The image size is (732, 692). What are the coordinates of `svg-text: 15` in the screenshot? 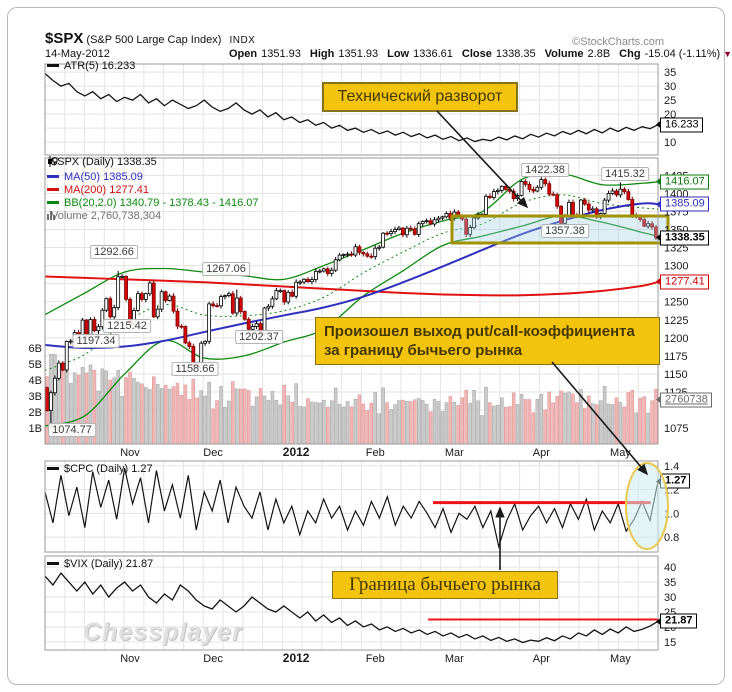 It's located at (670, 643).